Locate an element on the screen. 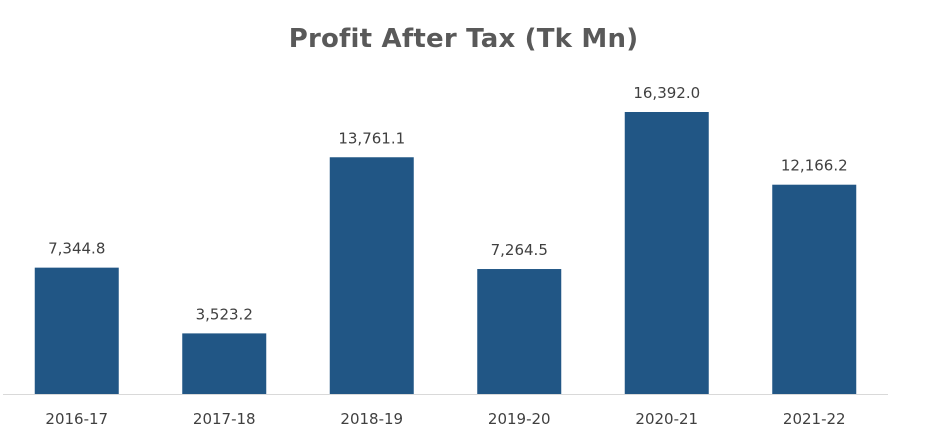 The image size is (927, 437). x-tick-label-2018-19: 2018-19 is located at coordinates (371, 419).